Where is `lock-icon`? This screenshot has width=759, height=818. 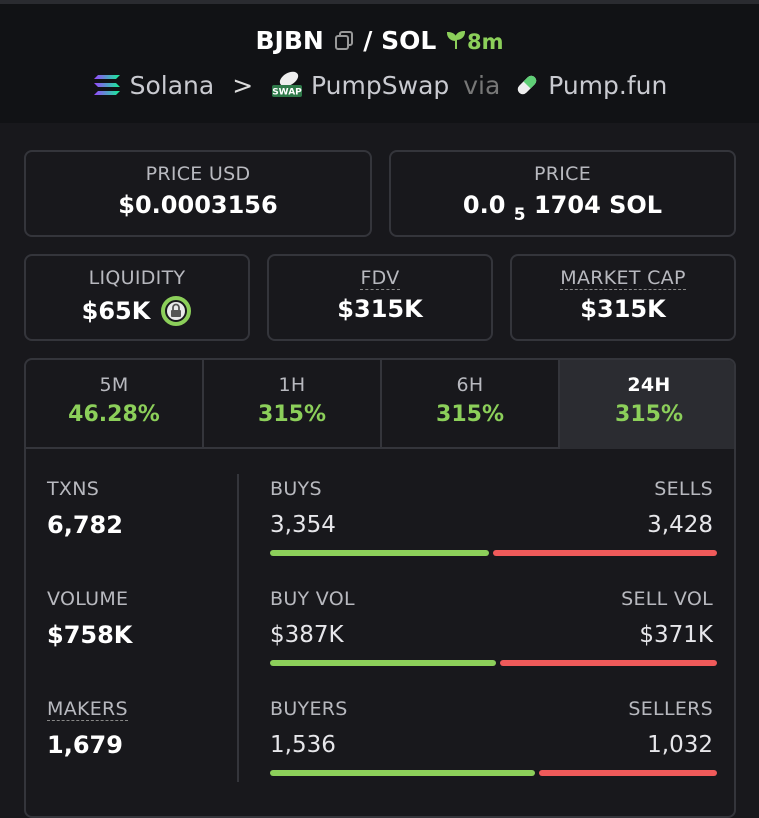
lock-icon is located at coordinates (176, 311).